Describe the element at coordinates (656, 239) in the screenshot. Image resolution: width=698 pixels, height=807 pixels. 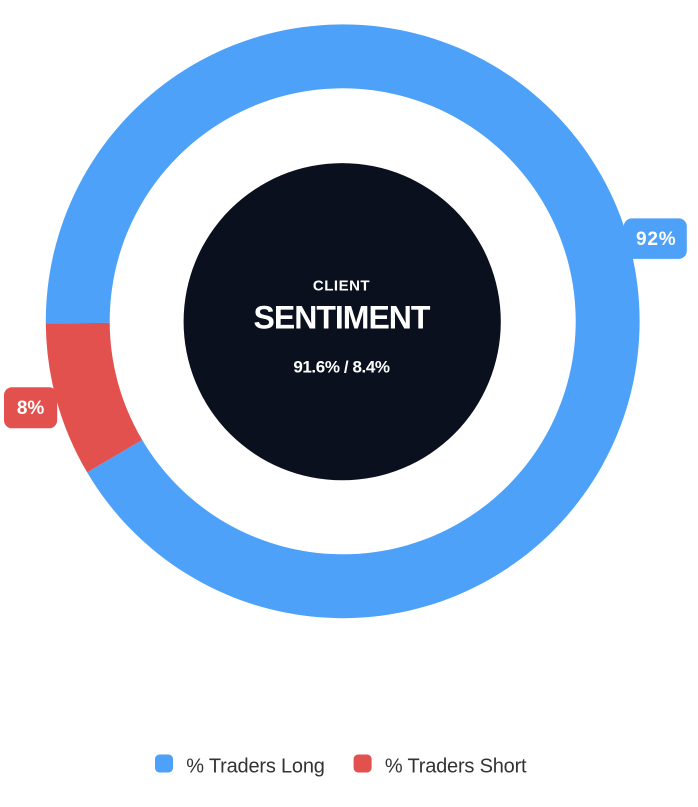
I see `svg-text: 92%` at that location.